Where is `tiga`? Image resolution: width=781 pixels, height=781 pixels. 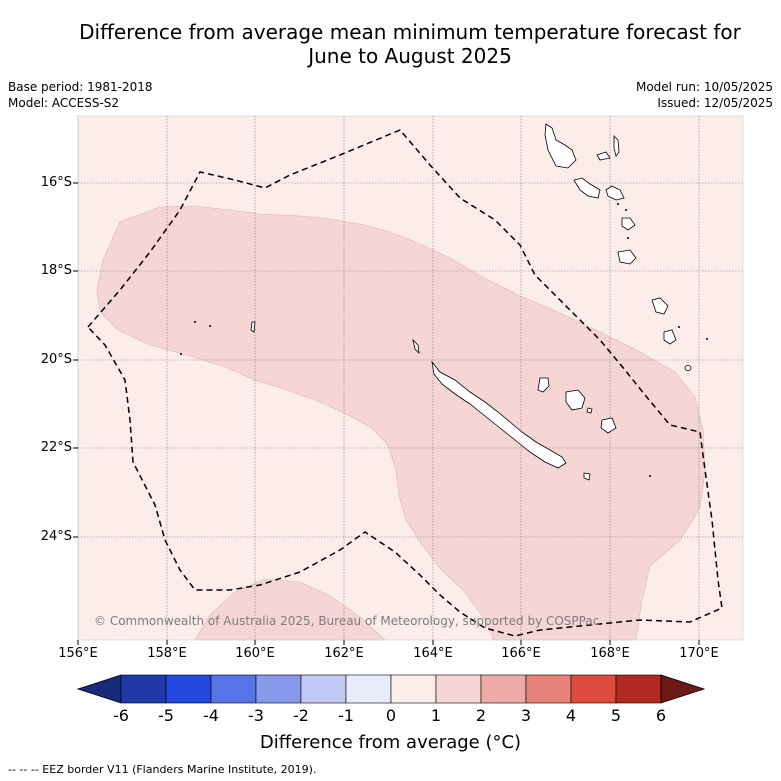
tiga is located at coordinates (589, 410).